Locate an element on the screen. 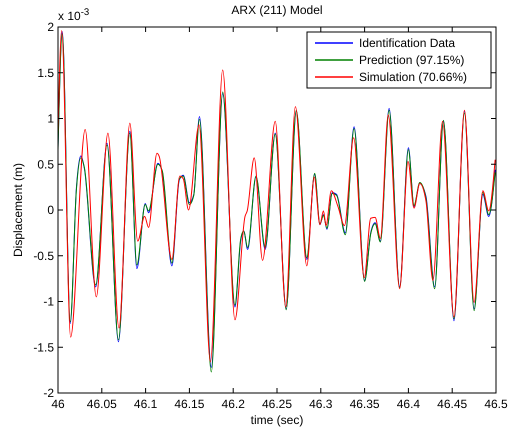 The height and width of the screenshot is (429, 511). y-tick-label: 1 is located at coordinates (50, 119).